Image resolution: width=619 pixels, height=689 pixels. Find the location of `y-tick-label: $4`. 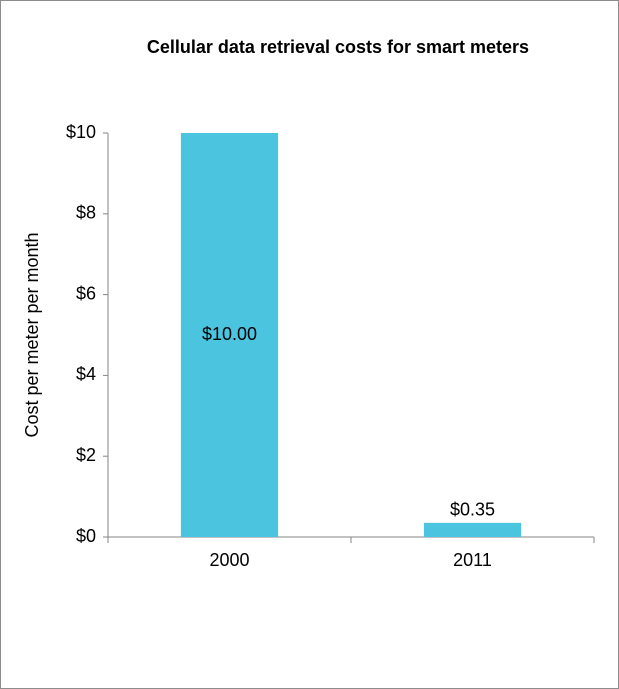

y-tick-label: $4 is located at coordinates (86, 374).